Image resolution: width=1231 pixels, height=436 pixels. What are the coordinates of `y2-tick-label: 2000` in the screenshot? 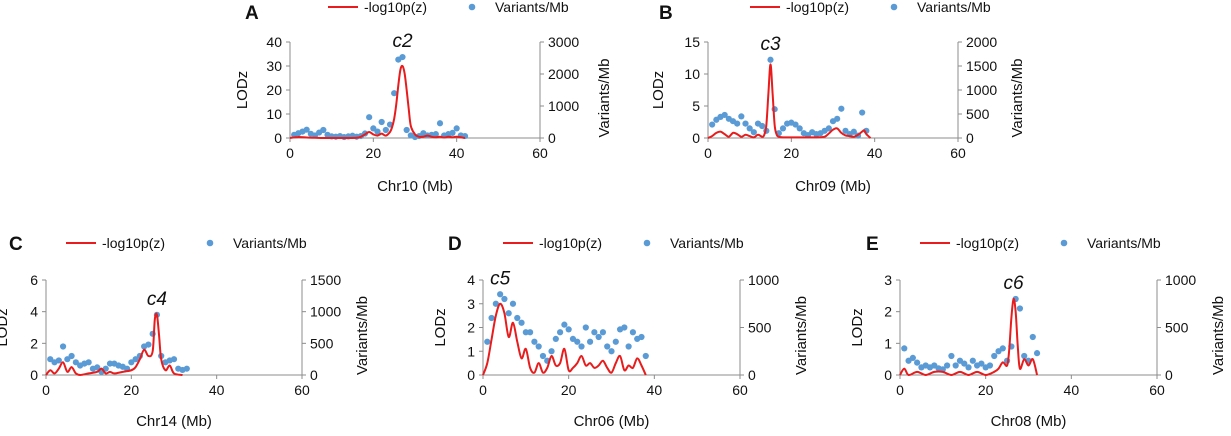 It's located at (563, 74).